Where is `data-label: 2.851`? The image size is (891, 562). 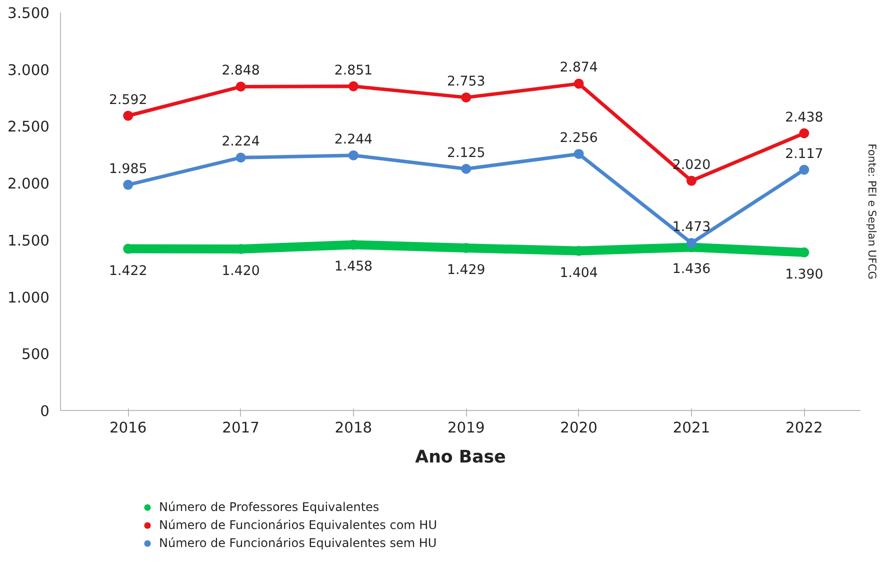 data-label: 2.851 is located at coordinates (353, 70).